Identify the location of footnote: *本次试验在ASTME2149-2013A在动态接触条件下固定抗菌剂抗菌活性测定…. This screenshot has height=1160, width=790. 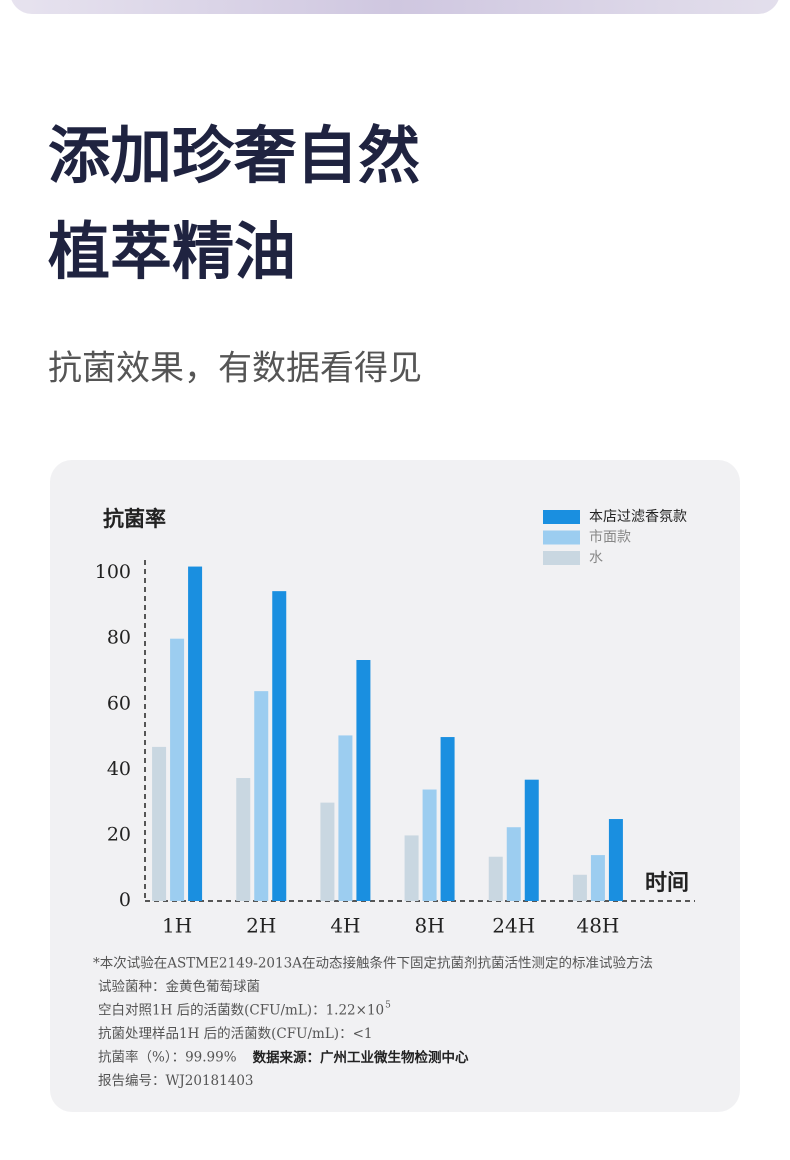
(373, 963).